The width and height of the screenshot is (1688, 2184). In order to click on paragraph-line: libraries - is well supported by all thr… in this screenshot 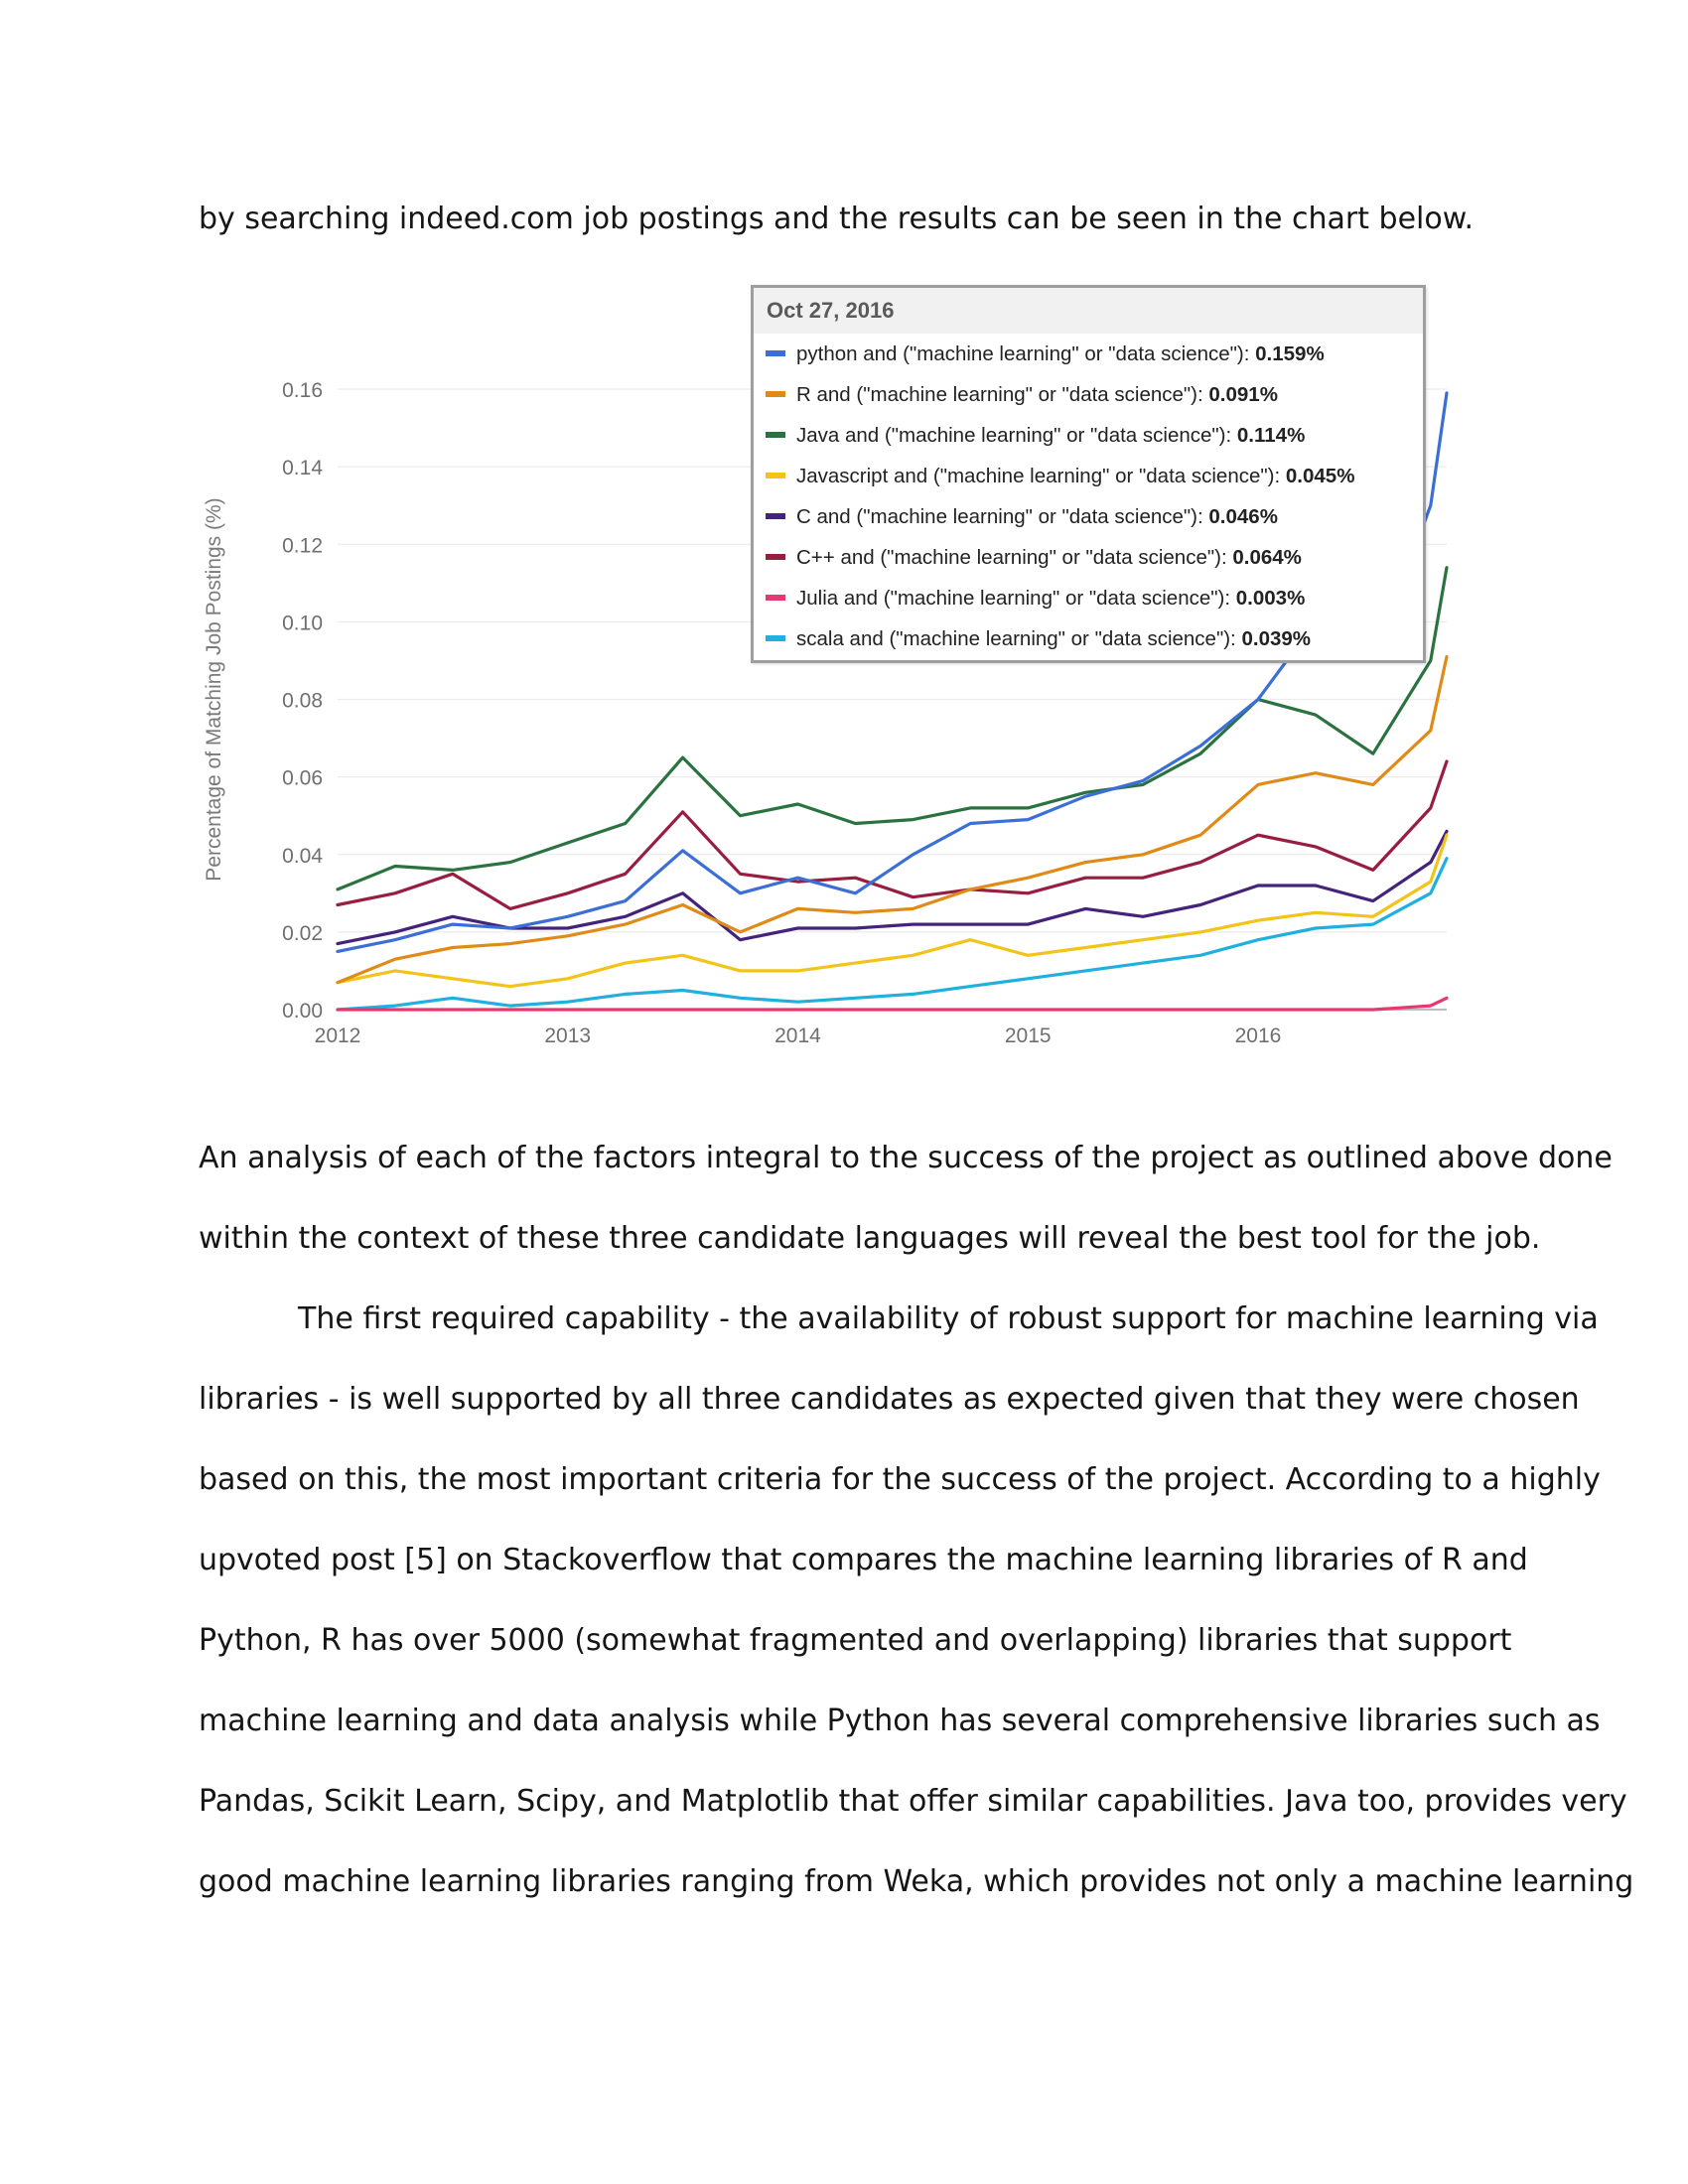, I will do `click(889, 1399)`.